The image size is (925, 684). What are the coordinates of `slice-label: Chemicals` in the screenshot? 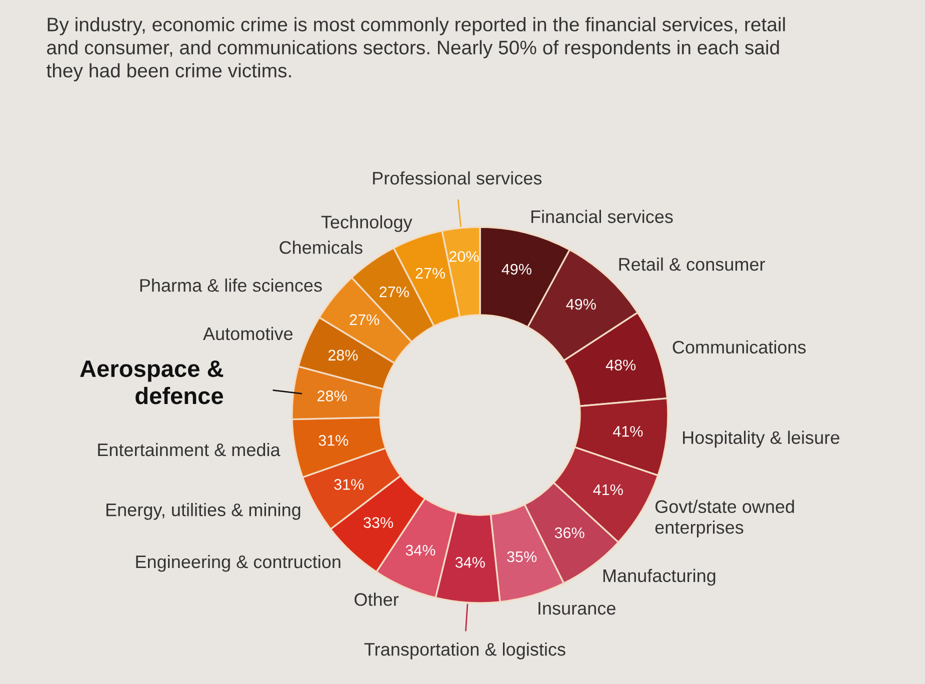 It's located at (321, 247).